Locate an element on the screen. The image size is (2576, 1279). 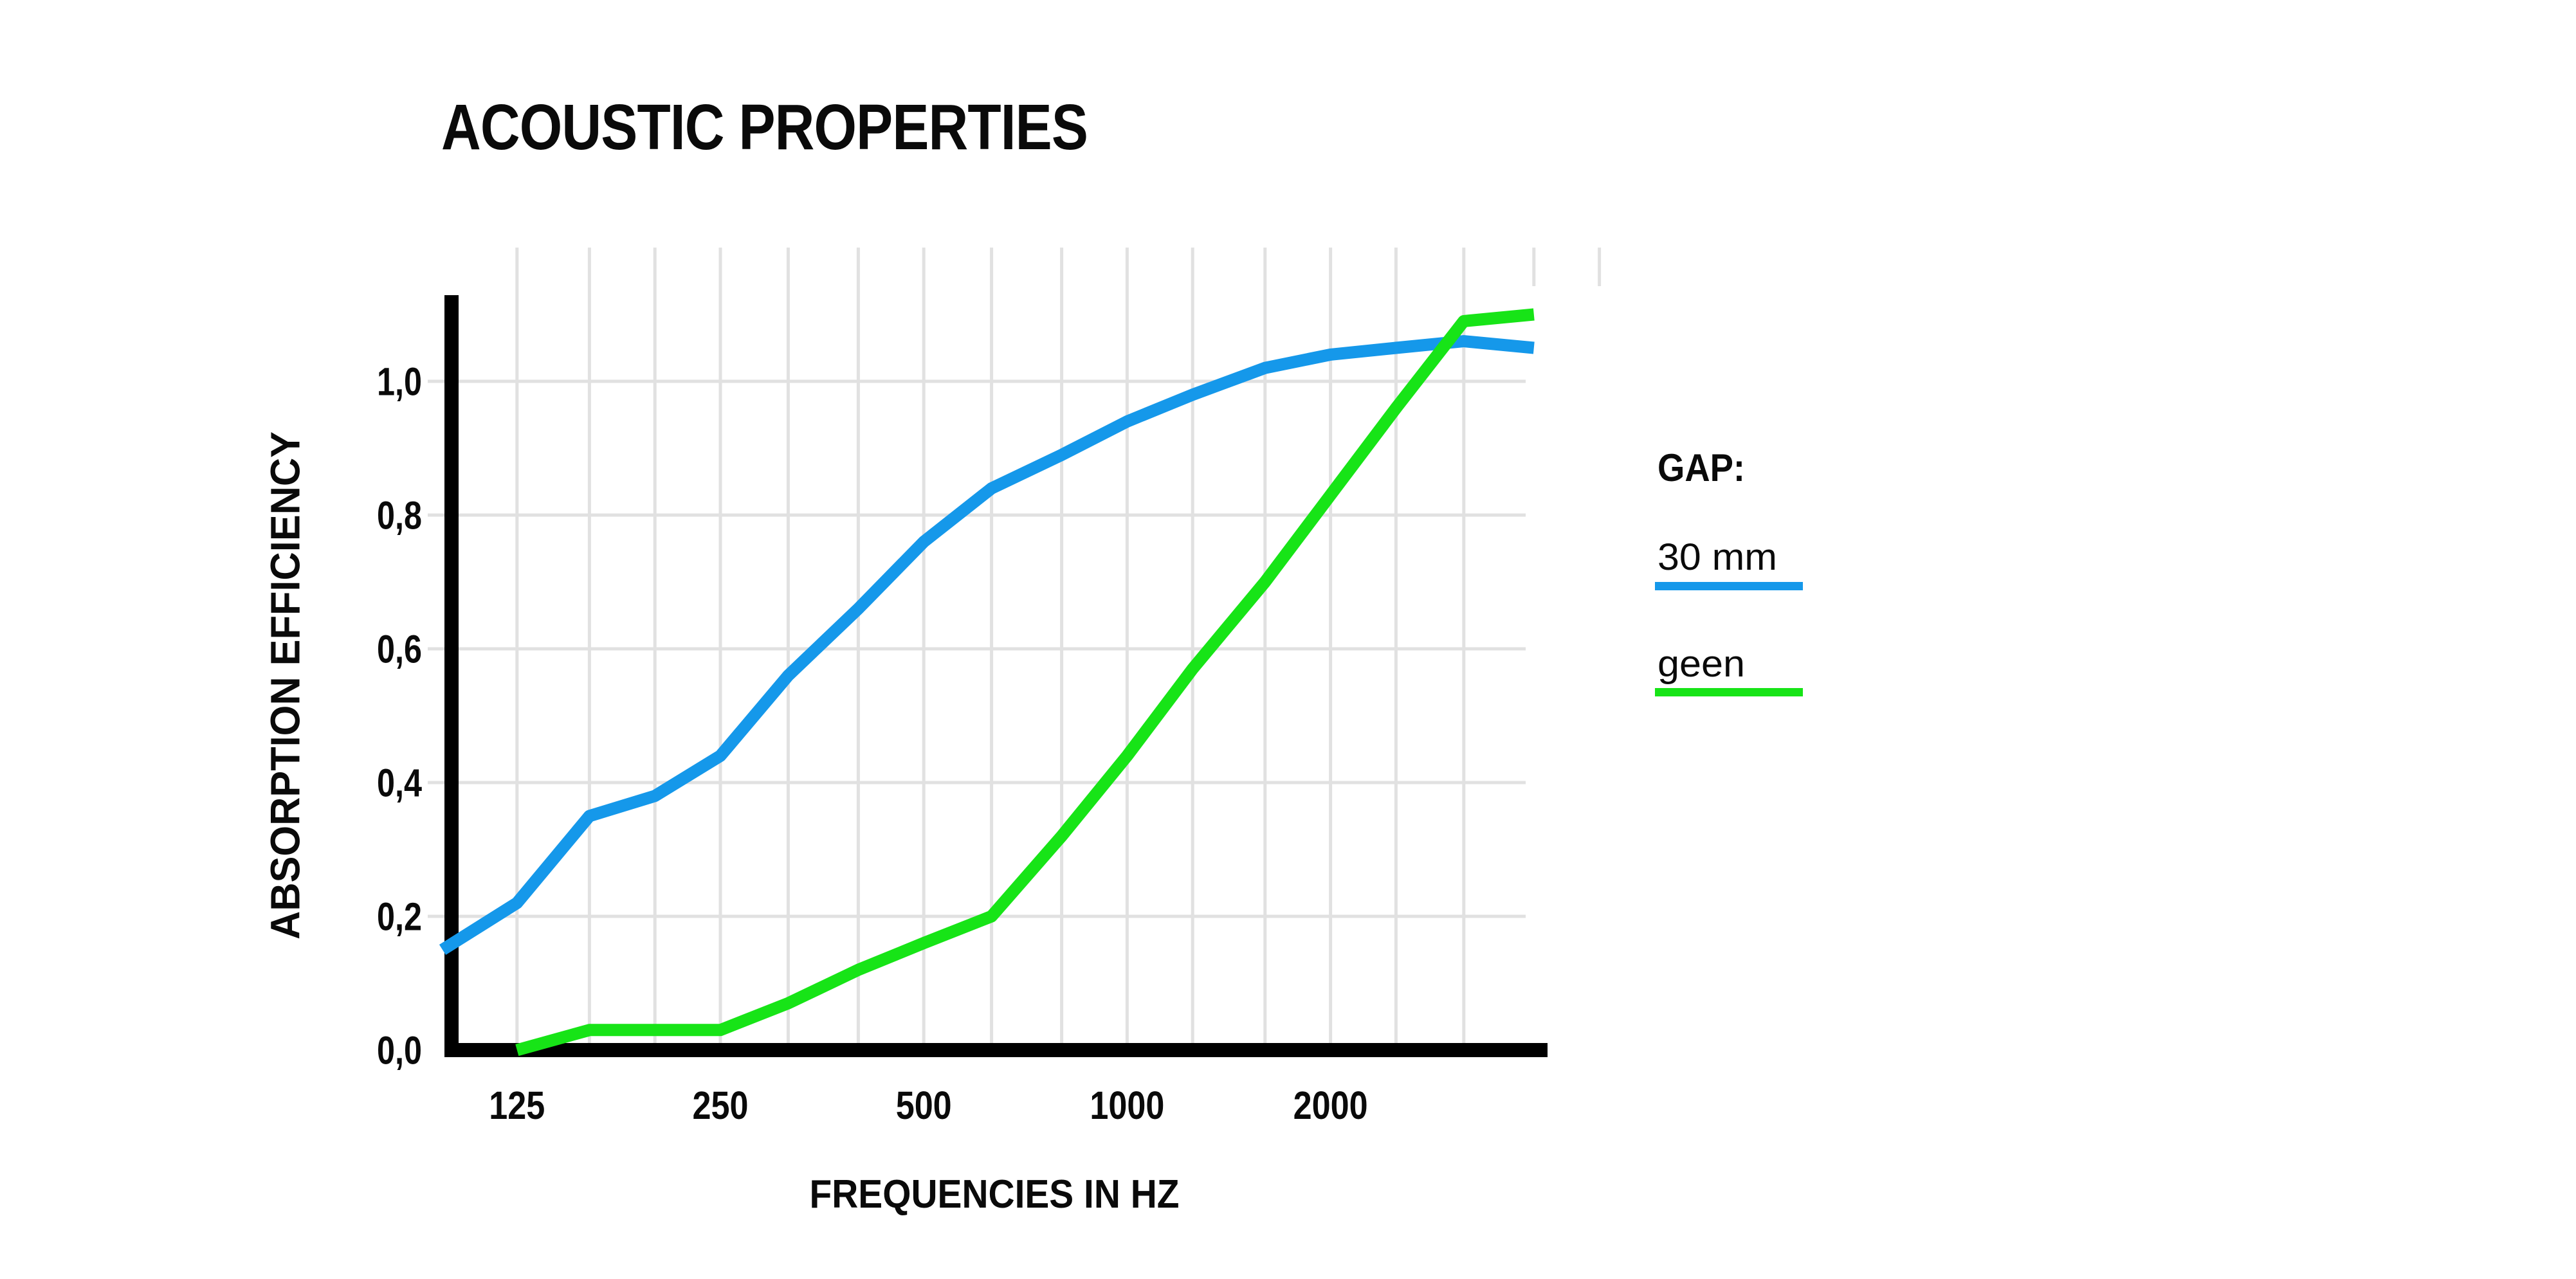
legend-heading: GAP: is located at coordinates (1701, 467).